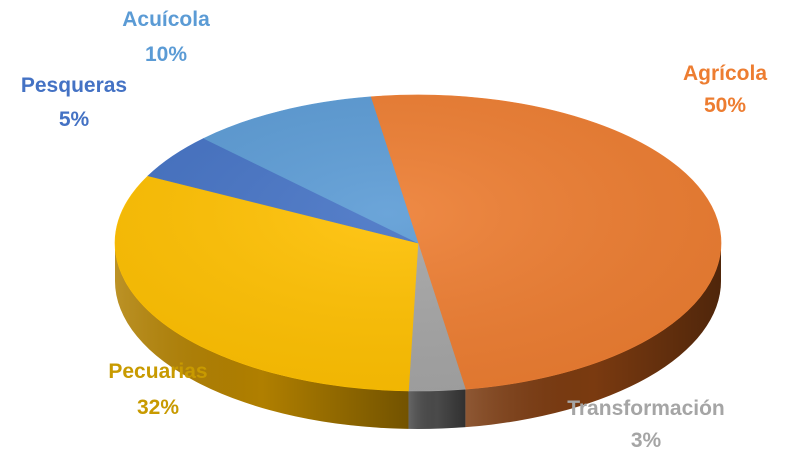  I want to click on slice-label-pesqueras: Pesqueras, so click(74, 85).